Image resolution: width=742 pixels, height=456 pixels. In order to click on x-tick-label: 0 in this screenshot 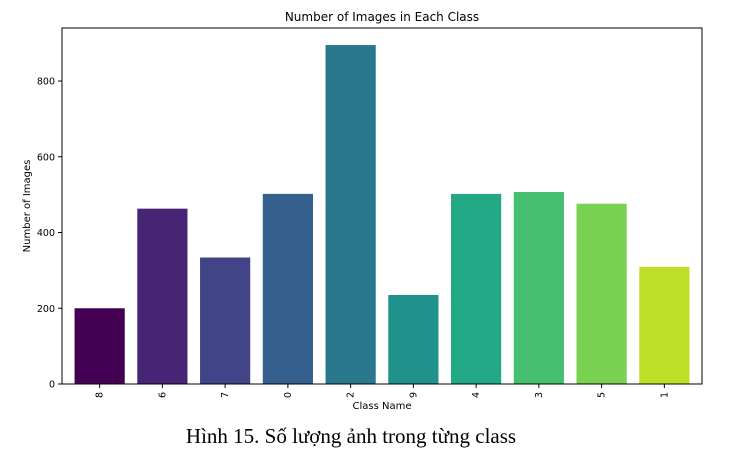, I will do `click(288, 395)`.